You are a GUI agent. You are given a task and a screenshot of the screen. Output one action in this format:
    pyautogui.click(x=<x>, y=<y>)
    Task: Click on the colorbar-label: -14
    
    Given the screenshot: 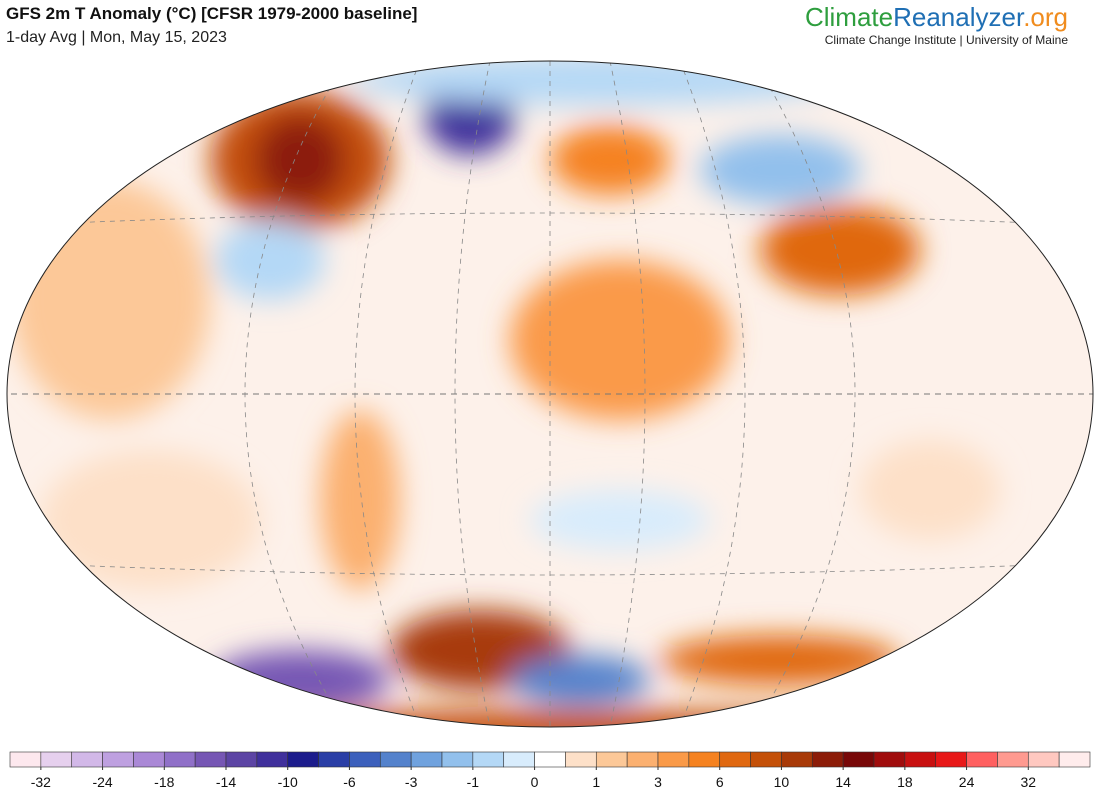 What is the action you would take?
    pyautogui.click(x=226, y=782)
    